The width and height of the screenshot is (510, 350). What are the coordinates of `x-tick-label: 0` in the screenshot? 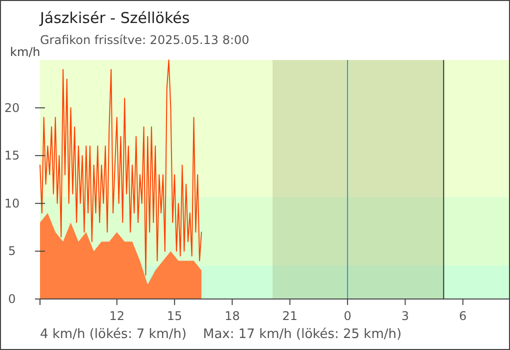 It's located at (348, 316).